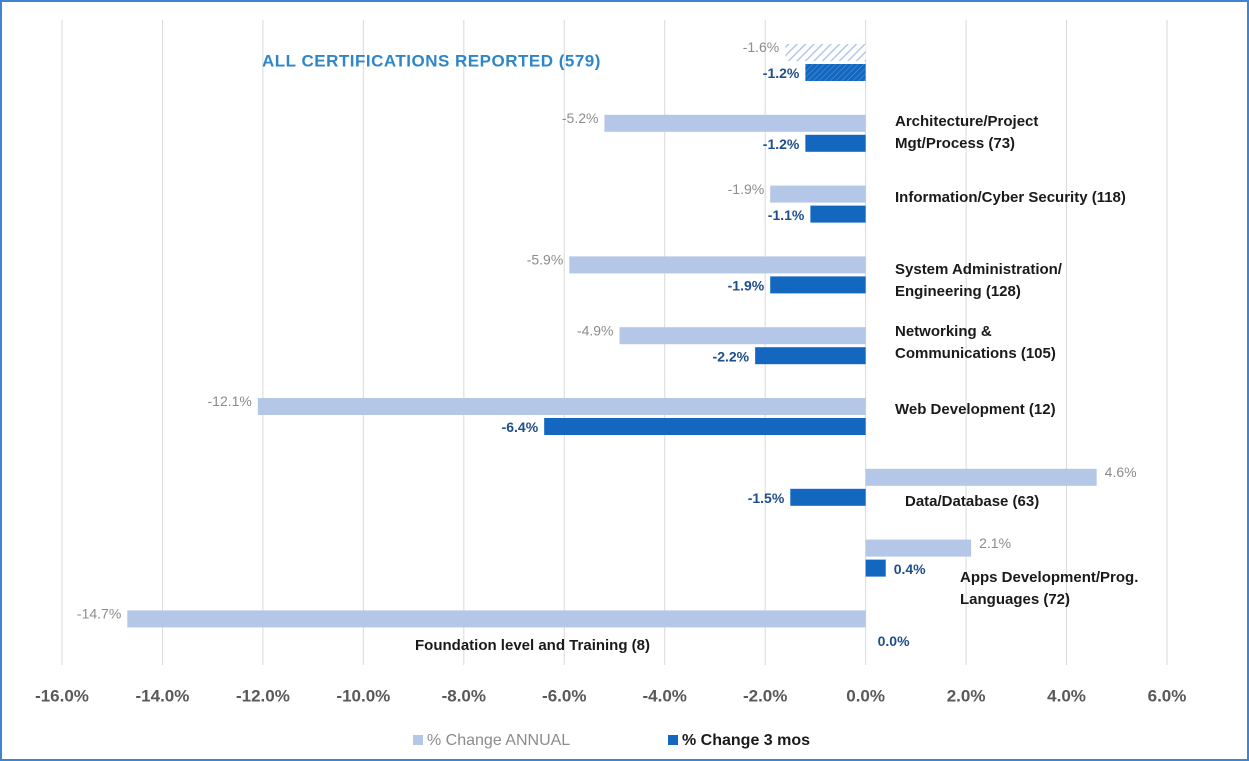  Describe the element at coordinates (958, 291) in the screenshot. I see `category-label: Engineering (128)` at that location.